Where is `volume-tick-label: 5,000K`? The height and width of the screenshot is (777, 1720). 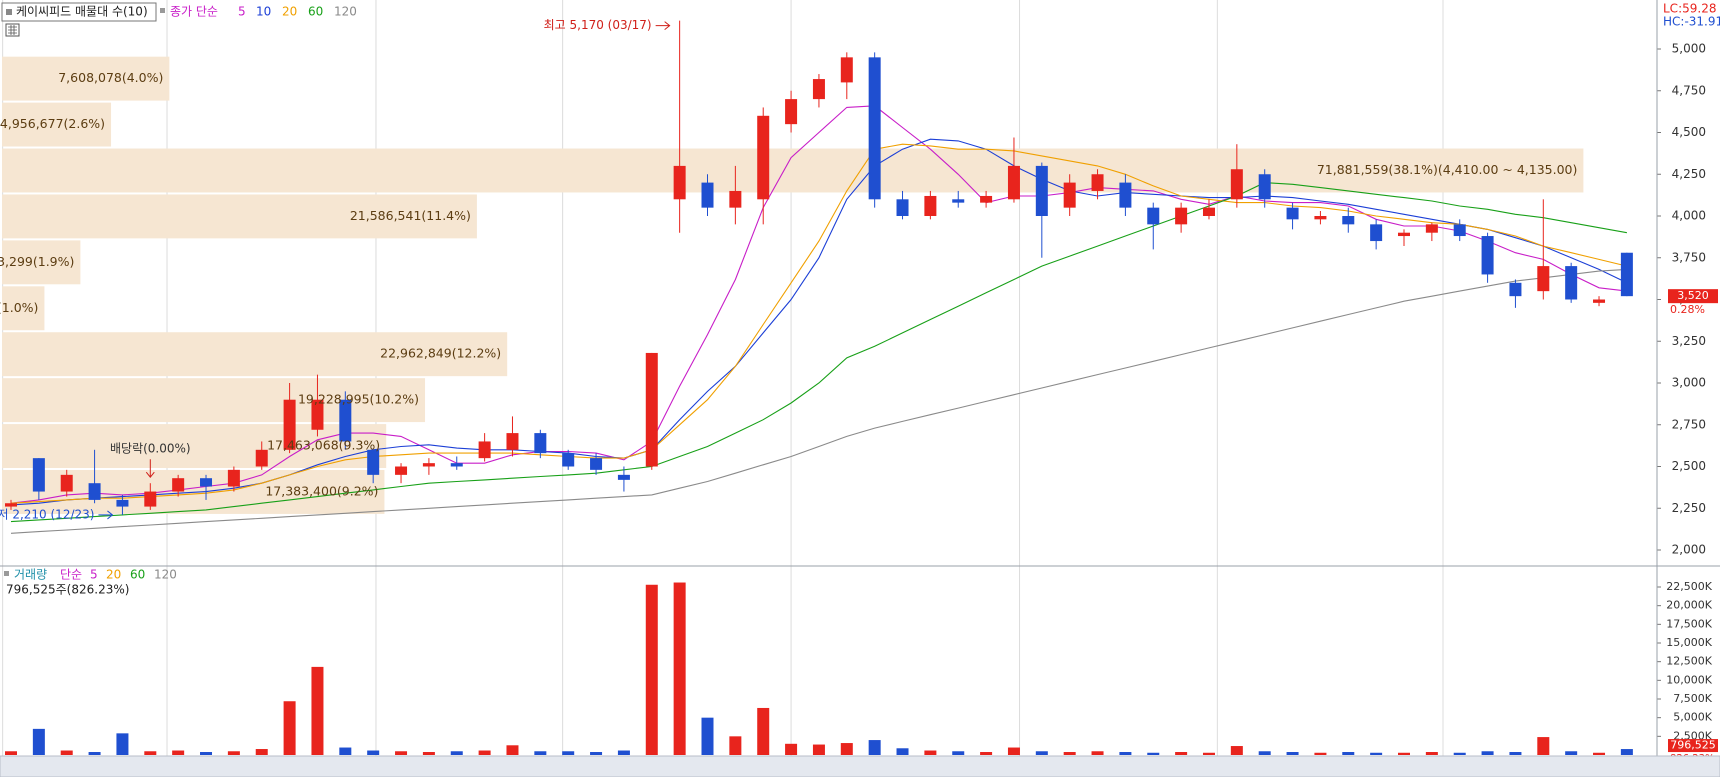
volume-tick-label: 5,000K is located at coordinates (1692, 717).